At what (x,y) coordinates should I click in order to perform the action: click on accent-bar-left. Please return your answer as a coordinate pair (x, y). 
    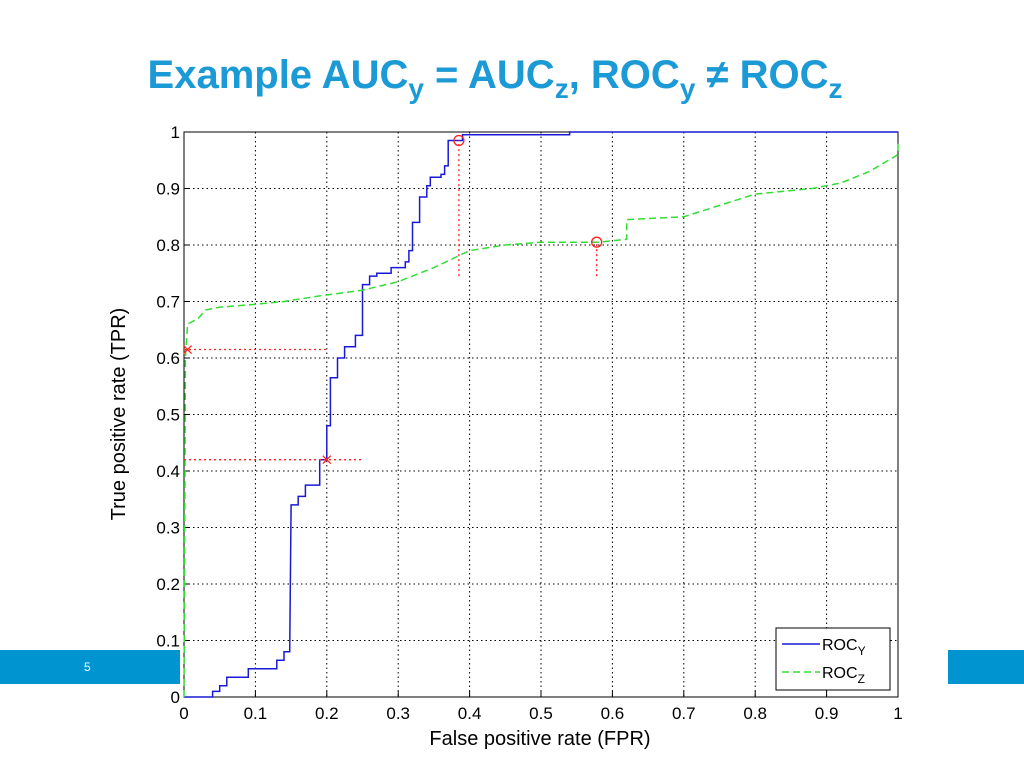
    Looking at the image, I should click on (90, 667).